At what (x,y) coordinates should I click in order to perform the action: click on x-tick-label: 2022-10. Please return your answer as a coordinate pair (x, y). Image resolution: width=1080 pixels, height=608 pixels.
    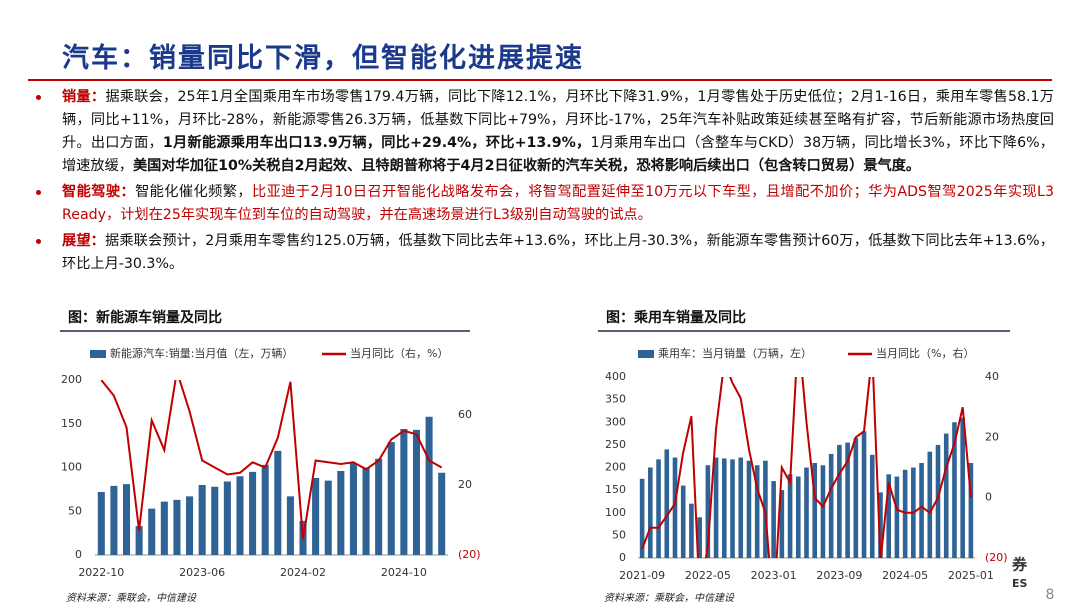
    Looking at the image, I should click on (101, 572).